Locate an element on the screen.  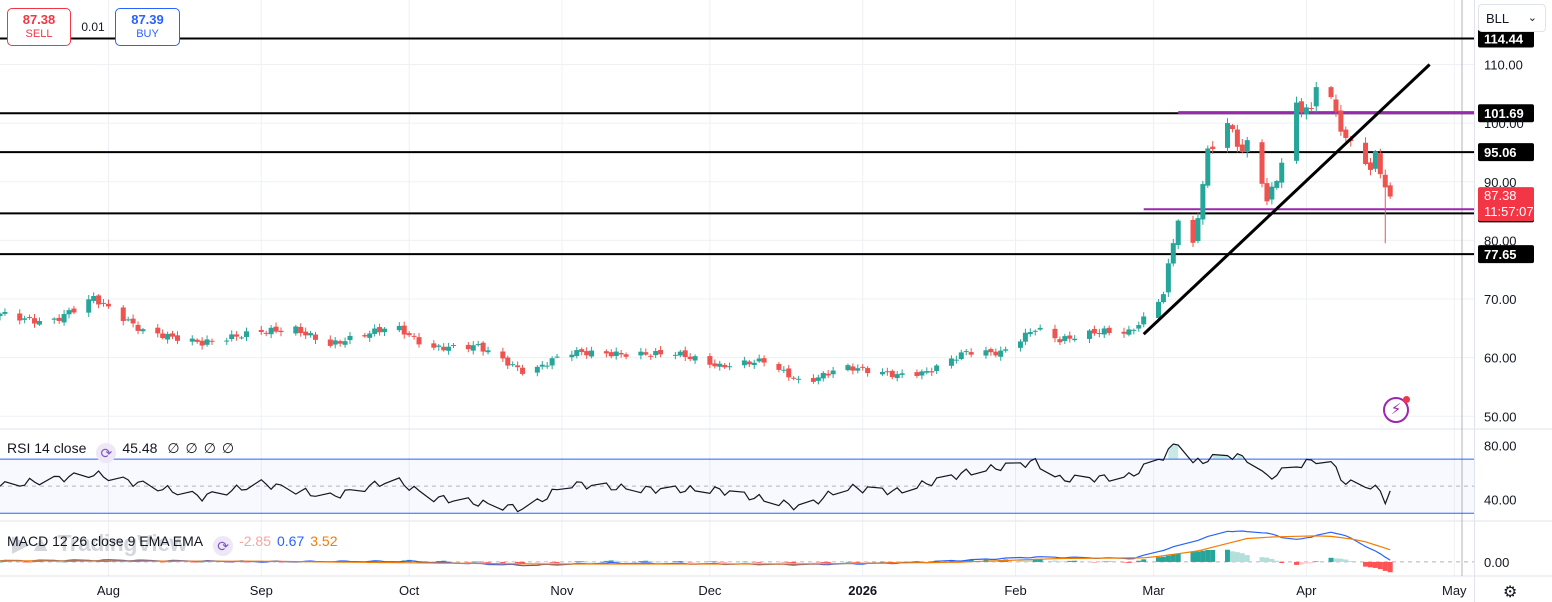
macd-legend-label: MACD 12 26 close 9 EMA EMA is located at coordinates (105, 541).